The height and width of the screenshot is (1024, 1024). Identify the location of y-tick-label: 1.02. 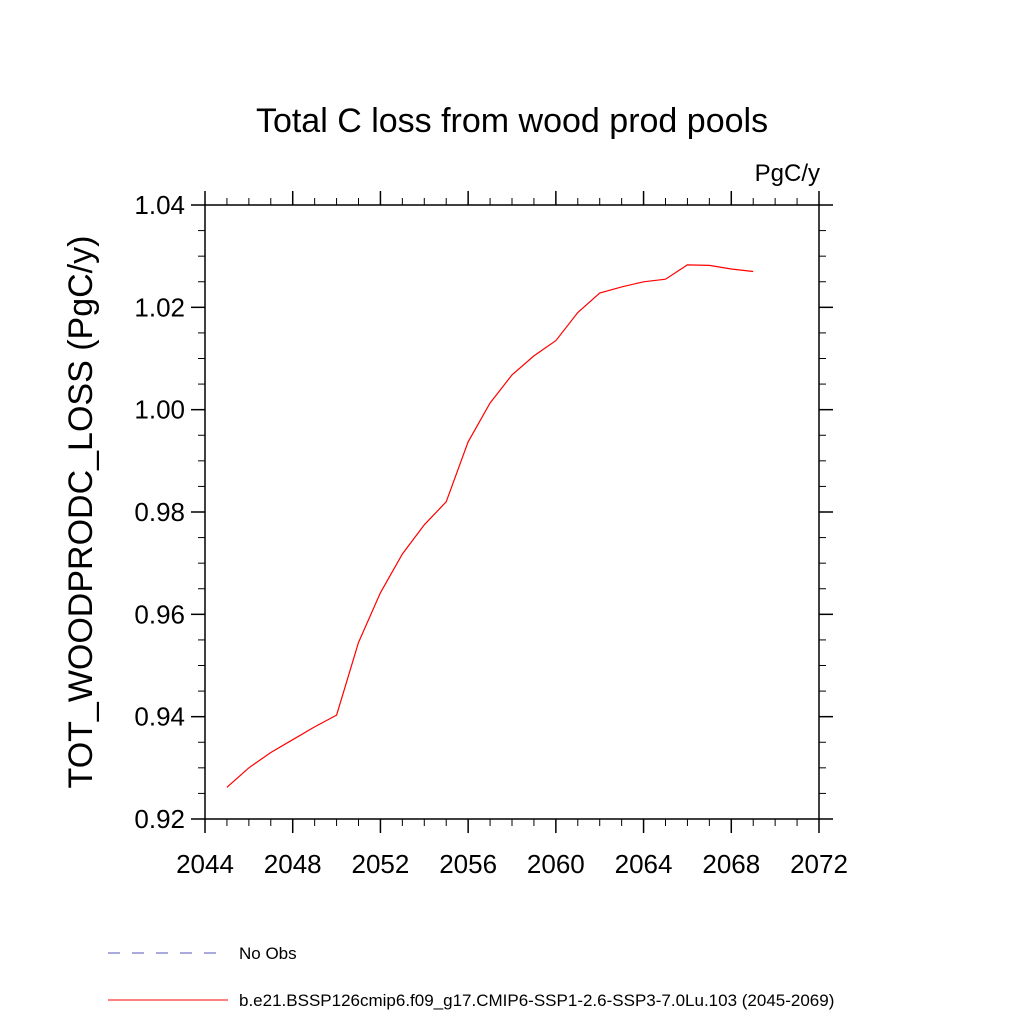
(159, 307).